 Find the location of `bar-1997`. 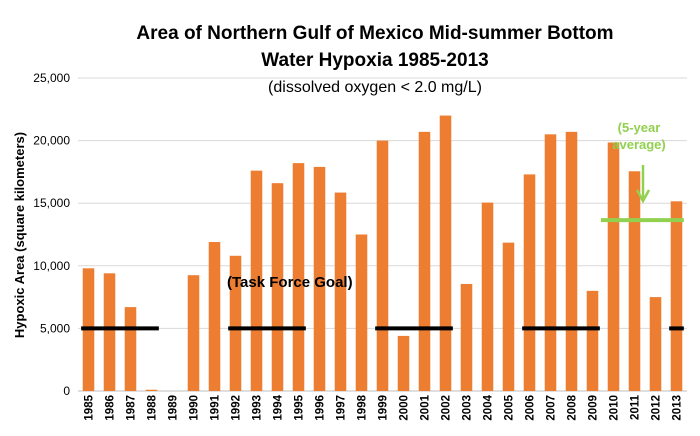

bar-1997 is located at coordinates (340, 291).